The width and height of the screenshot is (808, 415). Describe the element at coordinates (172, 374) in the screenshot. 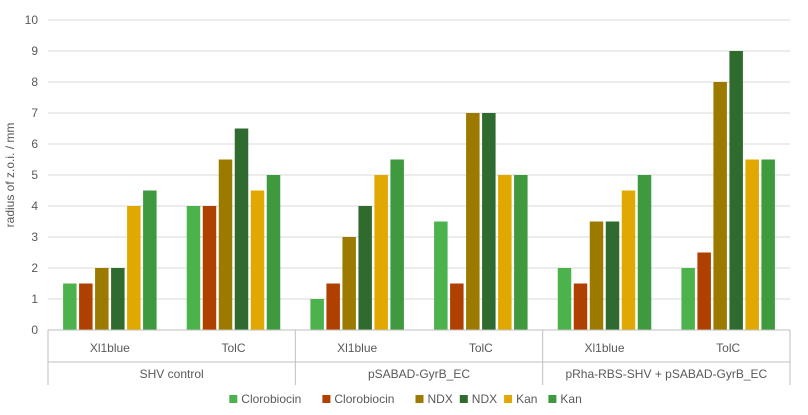

I see `x-group-label: SHV control` at that location.